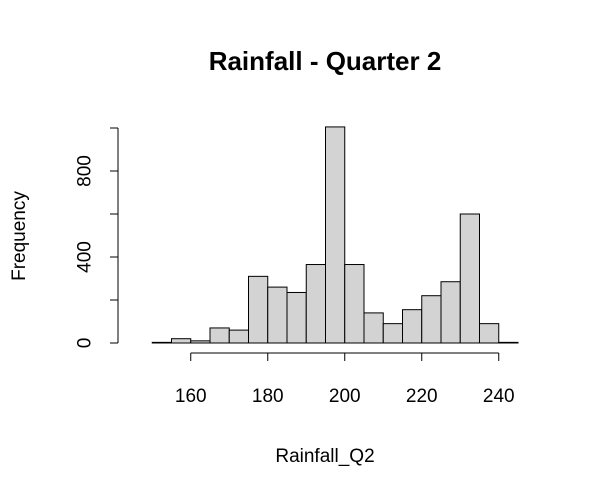 The height and width of the screenshot is (499, 594). What do you see at coordinates (85, 171) in the screenshot?
I see `y-tick-label: 800` at bounding box center [85, 171].